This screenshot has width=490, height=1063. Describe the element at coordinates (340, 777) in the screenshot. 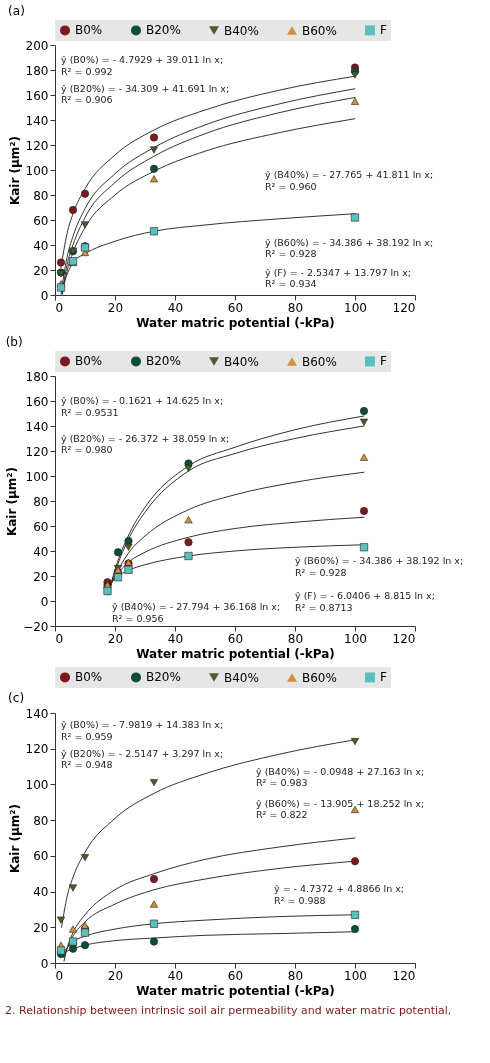

I see `annotation: ŷ (B40%) = - 0.0948 + 27.163 ln x; R² = 0.983` at that location.